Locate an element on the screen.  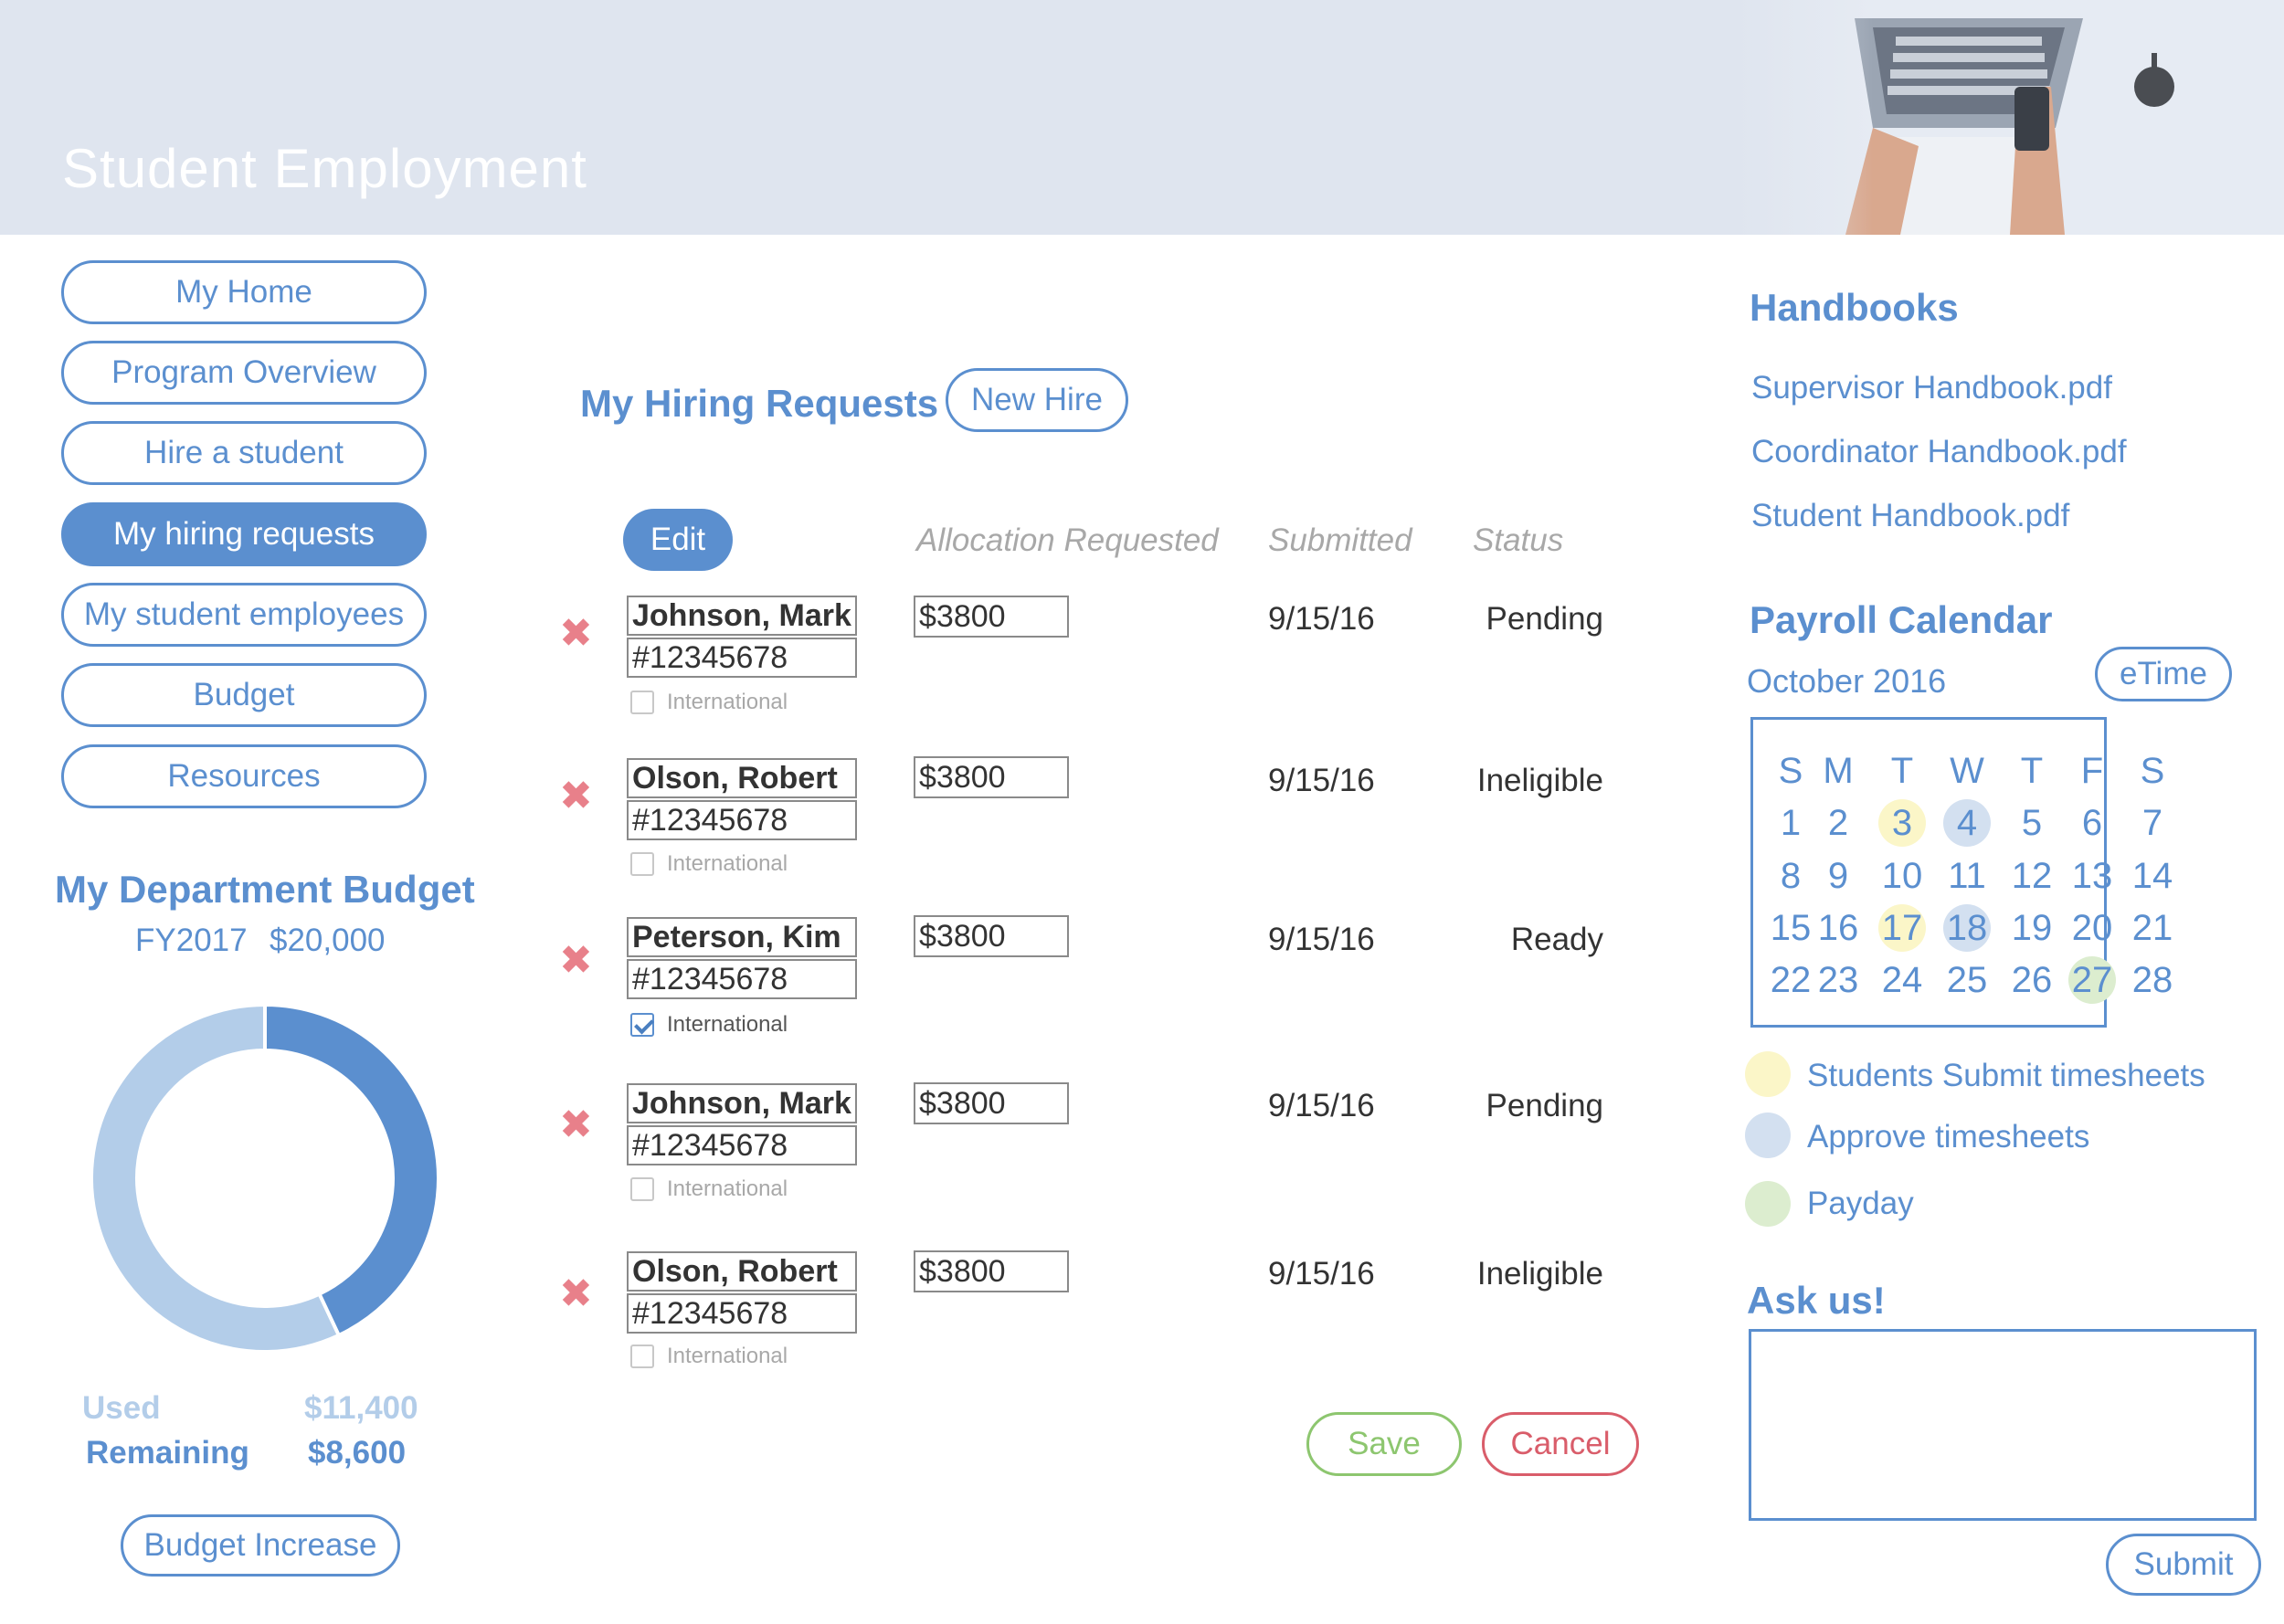
check-icon is located at coordinates (642, 1025).